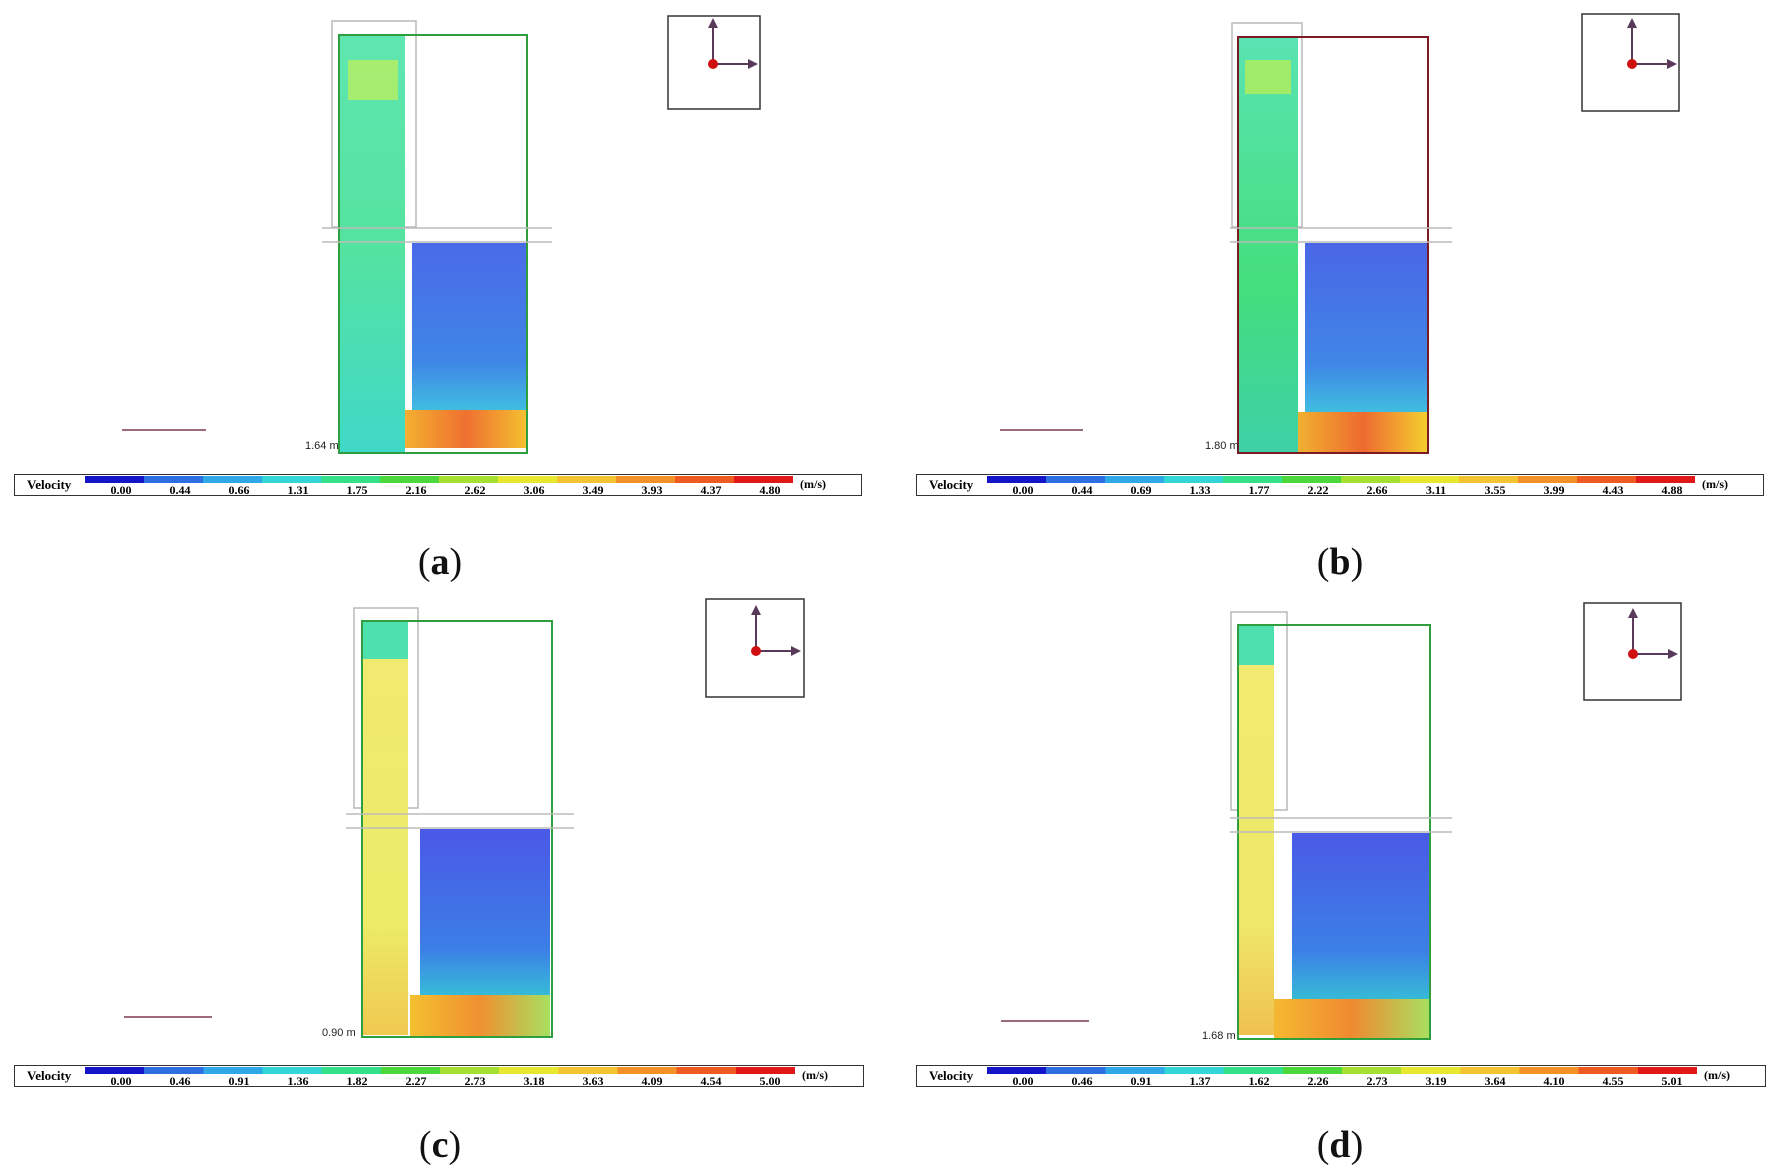 The width and height of the screenshot is (1780, 1167). Describe the element at coordinates (416, 1081) in the screenshot. I see `colorbar-tick-label: 2.27` at that location.